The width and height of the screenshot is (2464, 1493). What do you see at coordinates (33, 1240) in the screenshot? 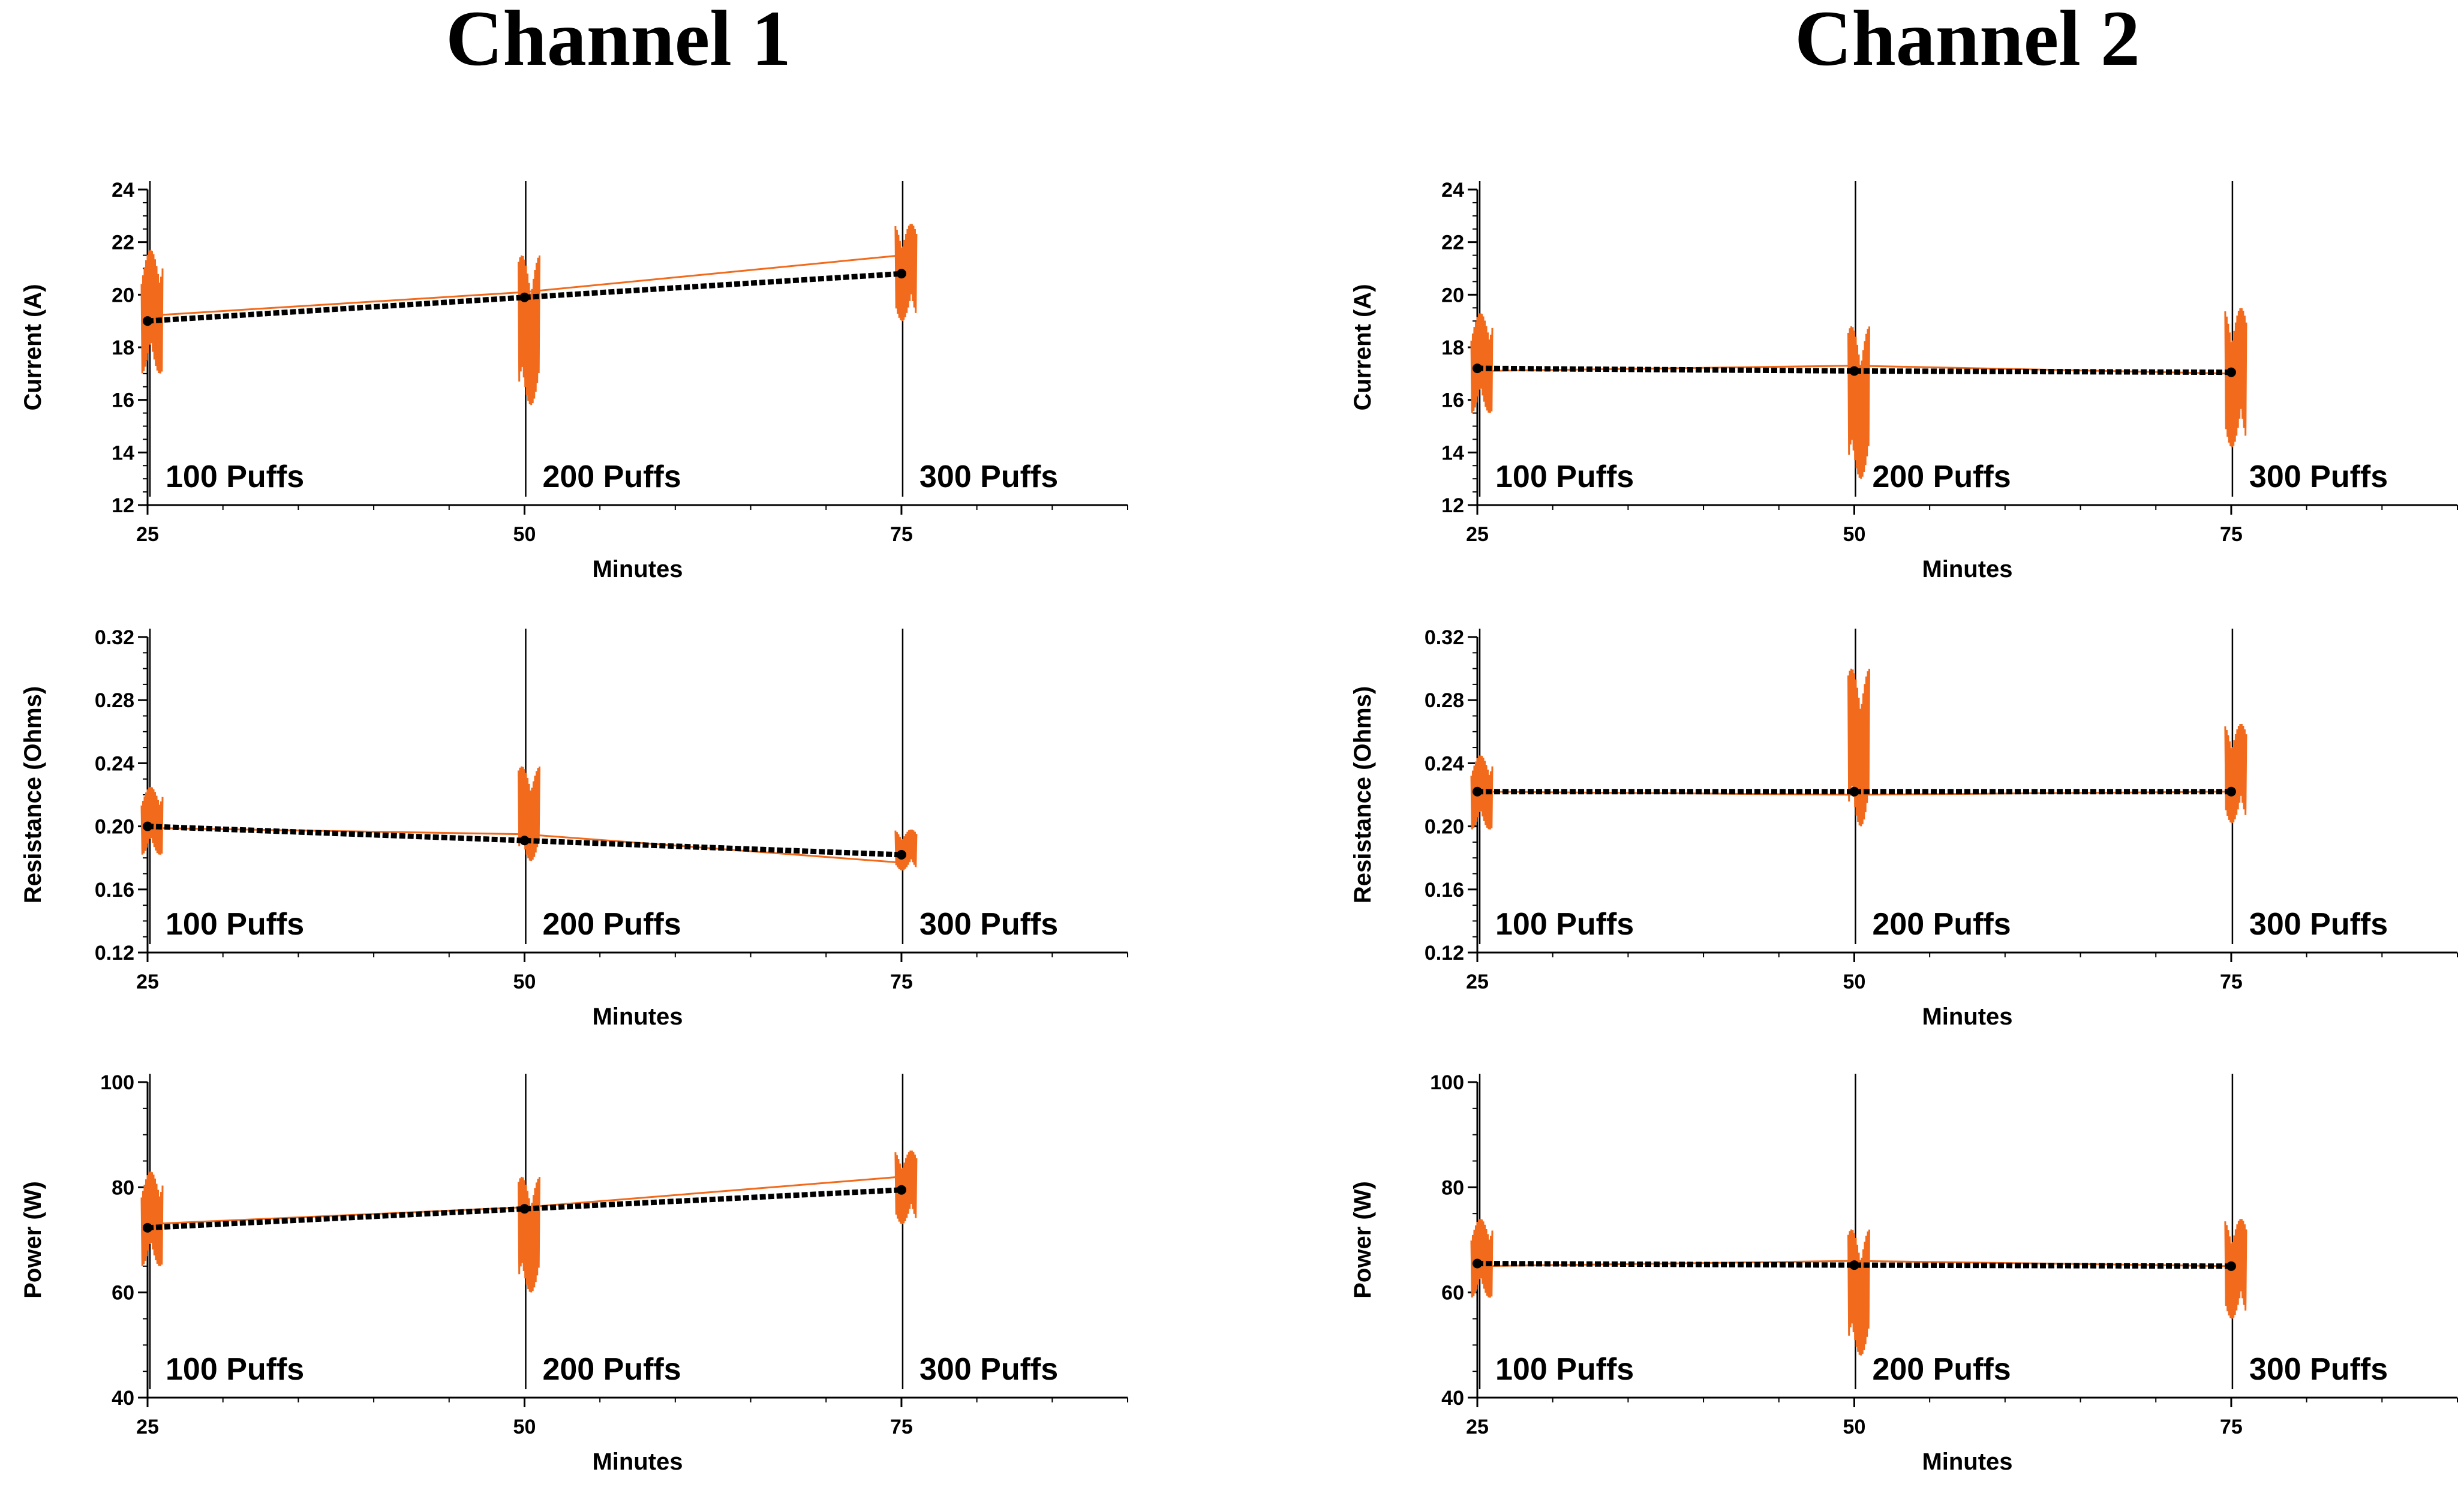
I see `y-axis-title: Power (W)` at bounding box center [33, 1240].